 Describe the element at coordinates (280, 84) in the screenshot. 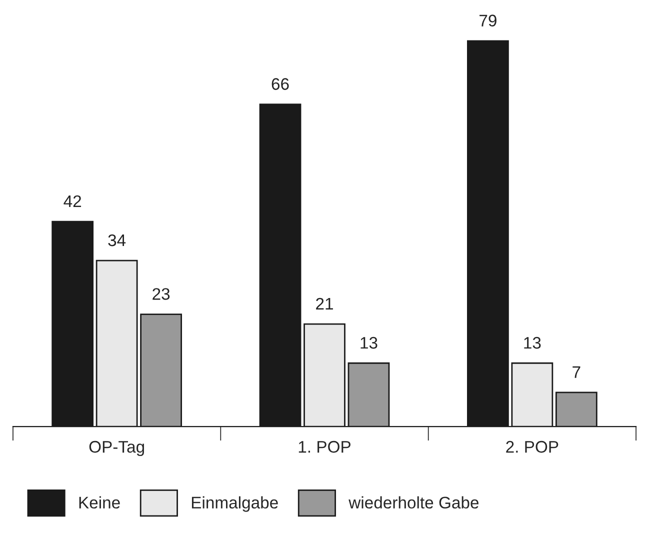

I see `data-label: 66` at that location.